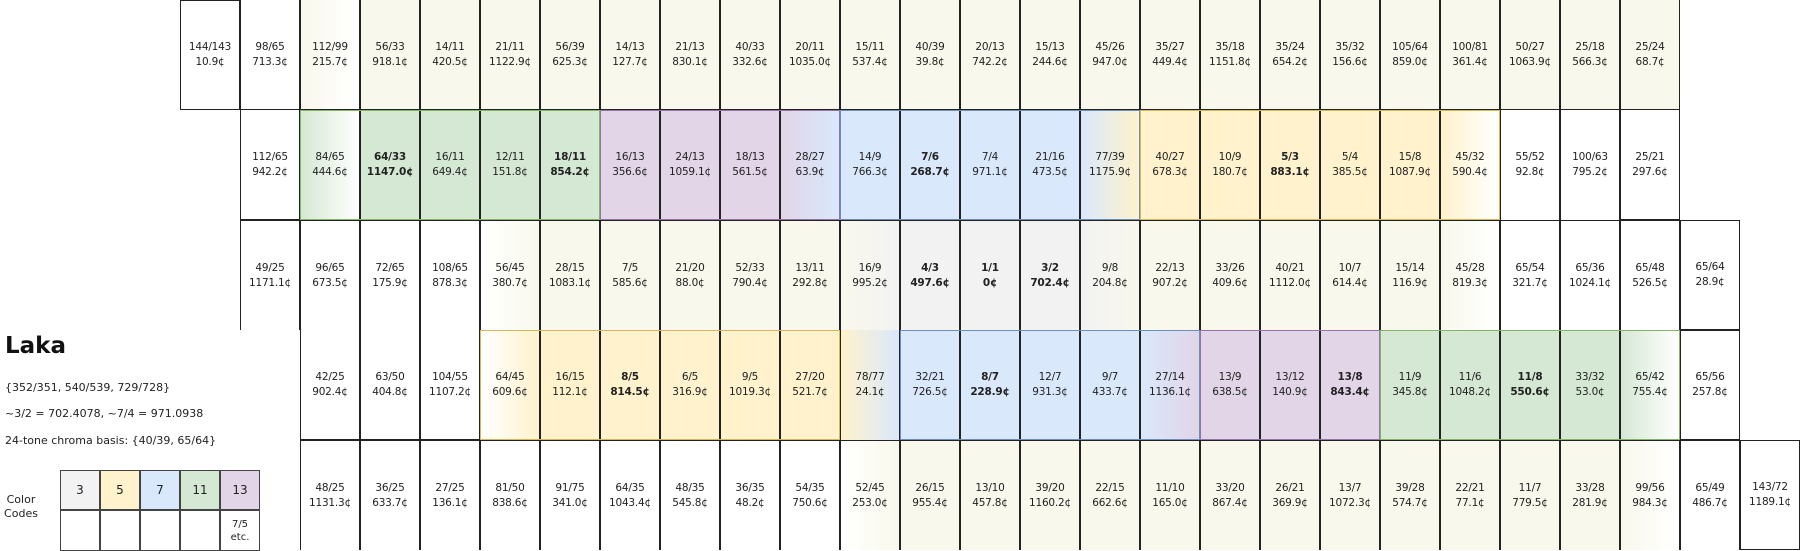  I want to click on lattice-cell: 6/5 316.9¢, so click(690, 385).